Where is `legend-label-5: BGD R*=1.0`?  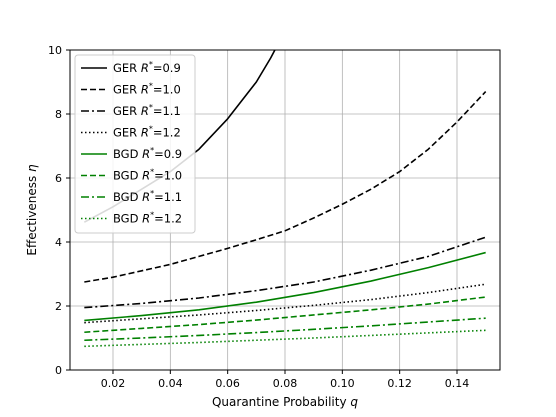 legend-label-5: BGD R*=1.0 is located at coordinates (147, 175).